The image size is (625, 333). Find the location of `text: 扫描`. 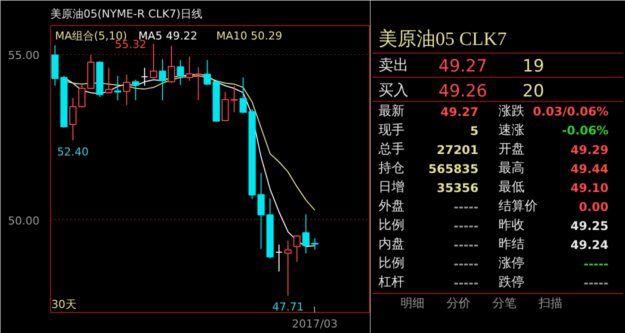

text: 扫描 is located at coordinates (550, 303).